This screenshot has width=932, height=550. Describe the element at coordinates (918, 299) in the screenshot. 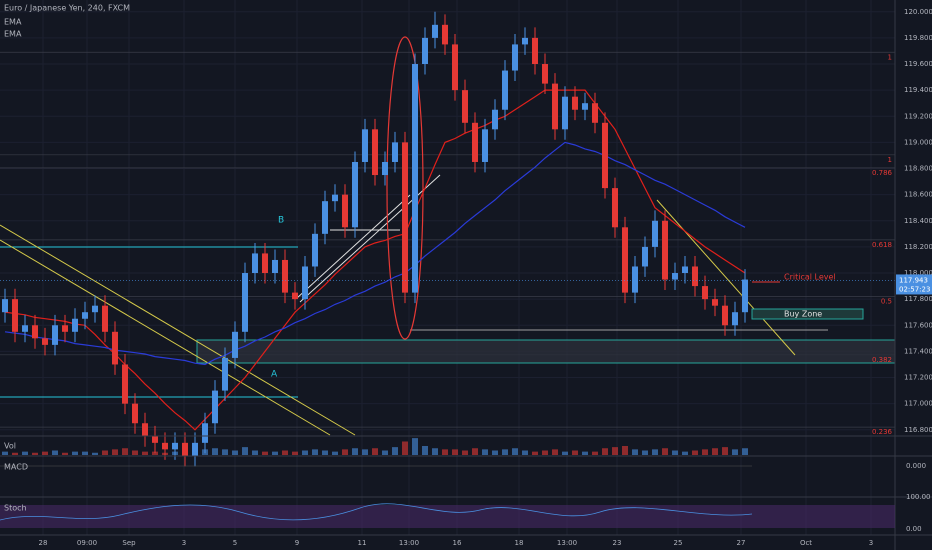

I see `y-tick-label: 117.800` at that location.